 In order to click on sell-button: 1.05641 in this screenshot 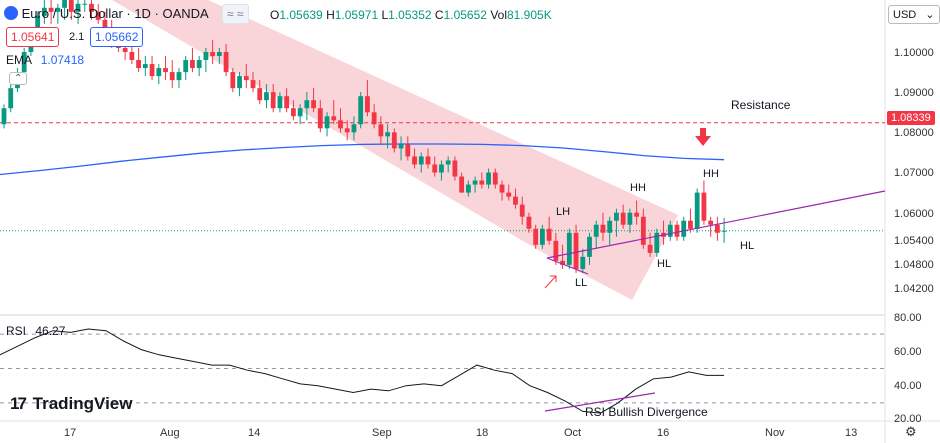, I will do `click(33, 37)`.